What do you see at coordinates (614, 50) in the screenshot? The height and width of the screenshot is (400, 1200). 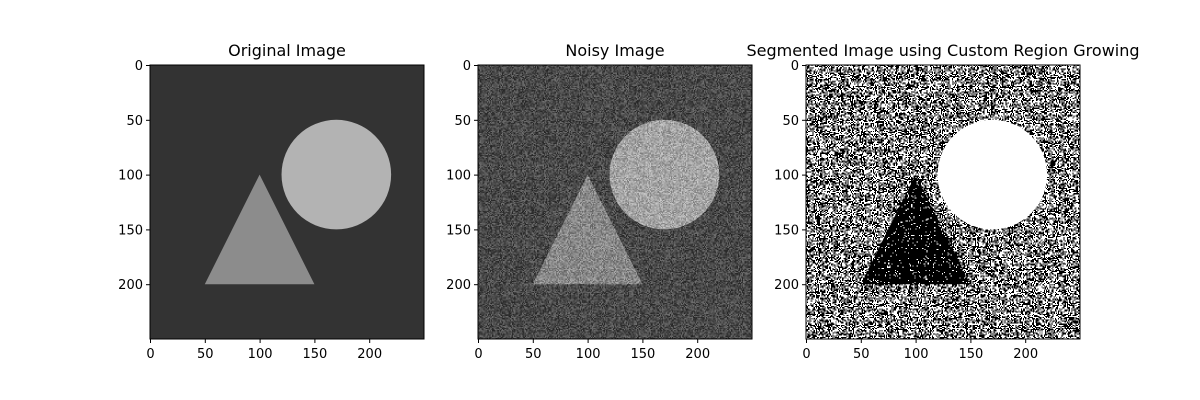 I see `chart-title: Noisy Image` at bounding box center [614, 50].